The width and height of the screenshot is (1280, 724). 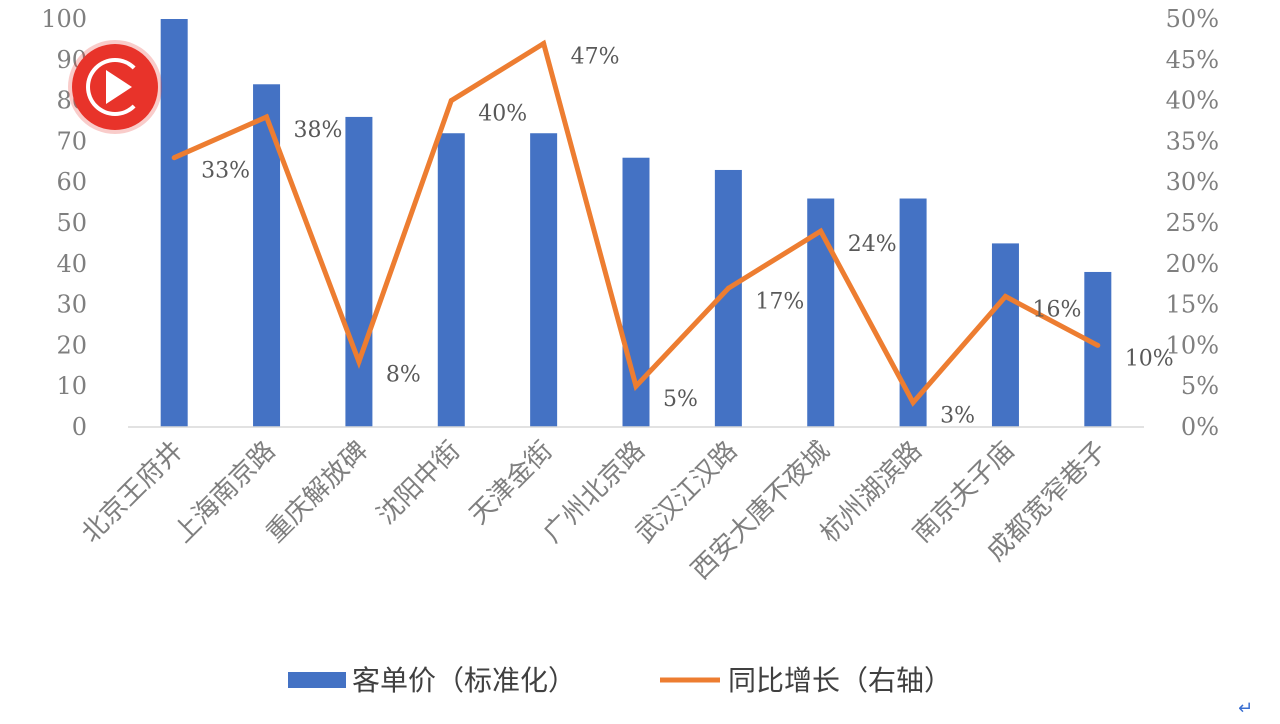 What do you see at coordinates (71, 223) in the screenshot?
I see `left-y-tick-label: 50` at bounding box center [71, 223].